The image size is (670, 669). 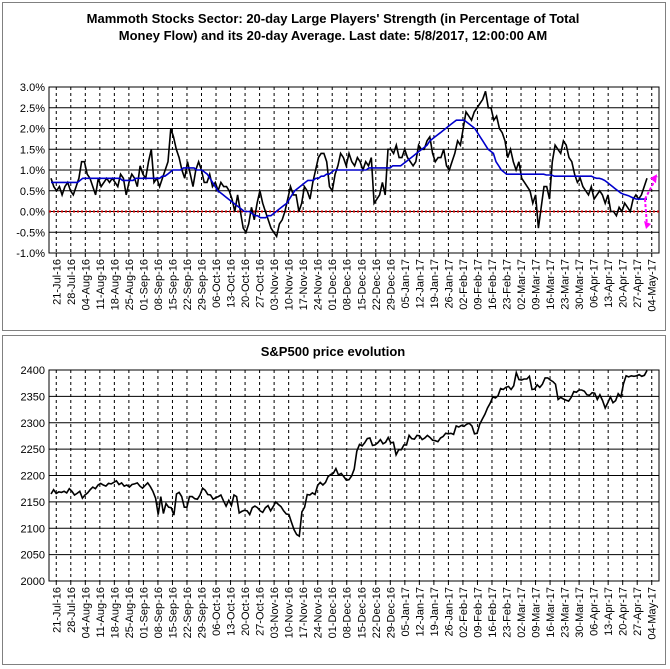 I want to click on y-tick-label: 0.0%, so click(x=32, y=213).